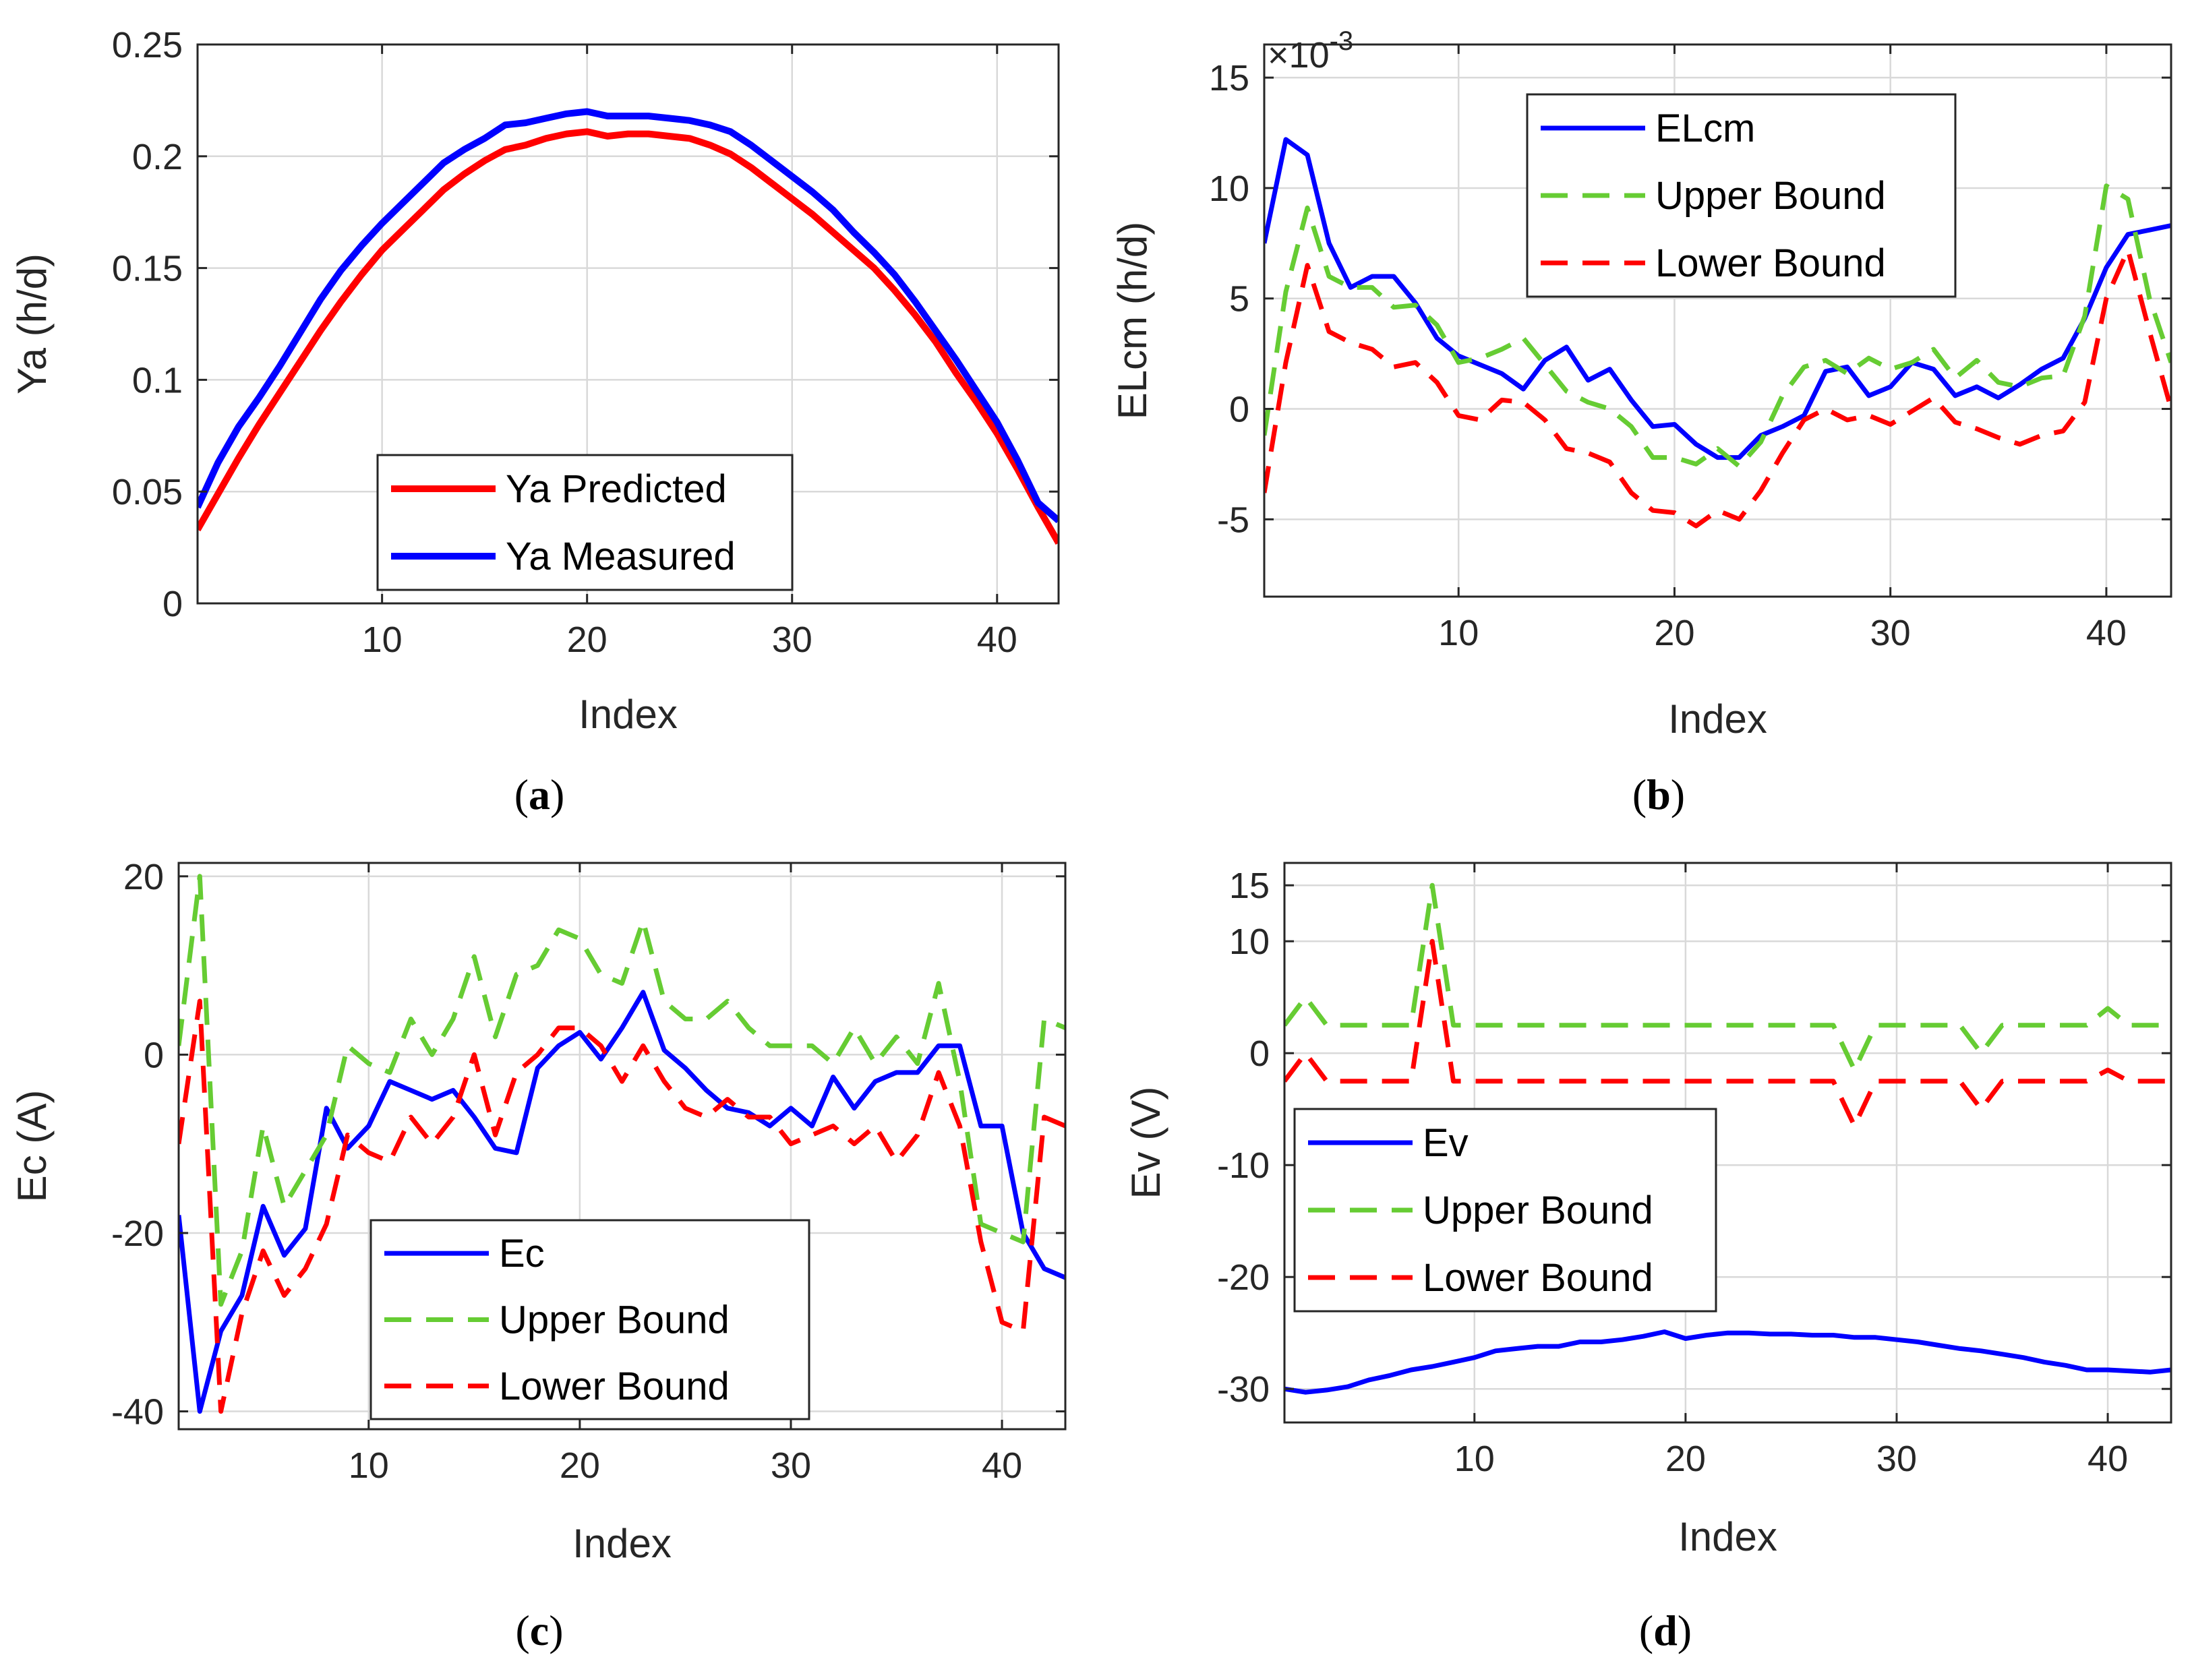 This screenshot has height=1680, width=2192. What do you see at coordinates (1239, 299) in the screenshot?
I see `y-tick-label: 5` at bounding box center [1239, 299].